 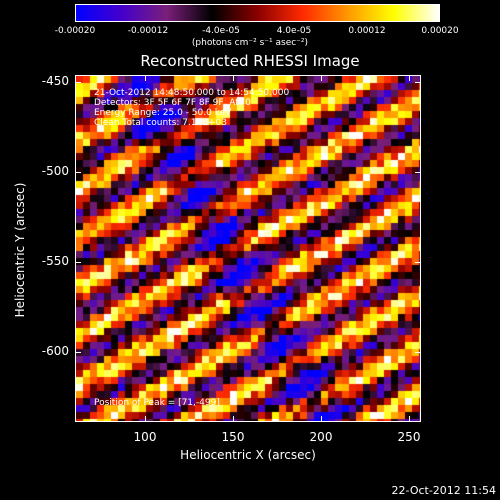 I want to click on colorbar-tick: 0.00020, so click(x=440, y=31).